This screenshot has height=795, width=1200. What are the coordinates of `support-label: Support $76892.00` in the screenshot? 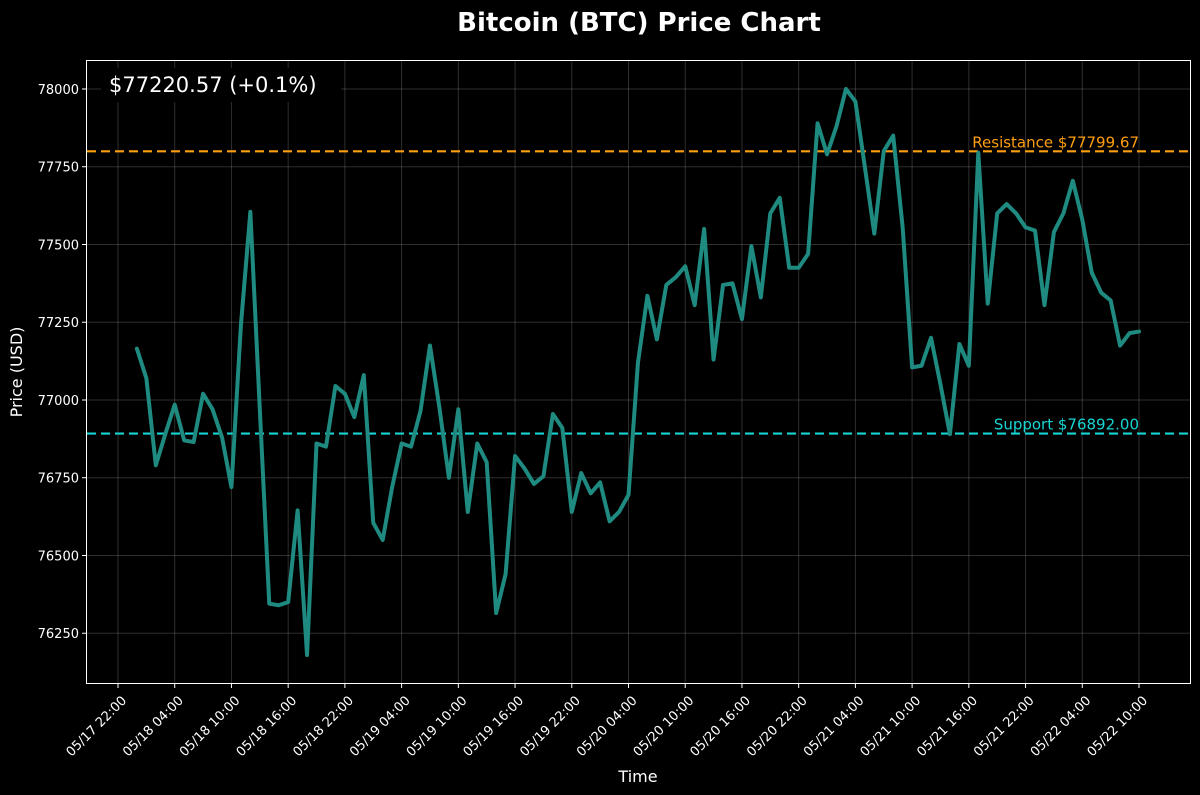 It's located at (1066, 425).